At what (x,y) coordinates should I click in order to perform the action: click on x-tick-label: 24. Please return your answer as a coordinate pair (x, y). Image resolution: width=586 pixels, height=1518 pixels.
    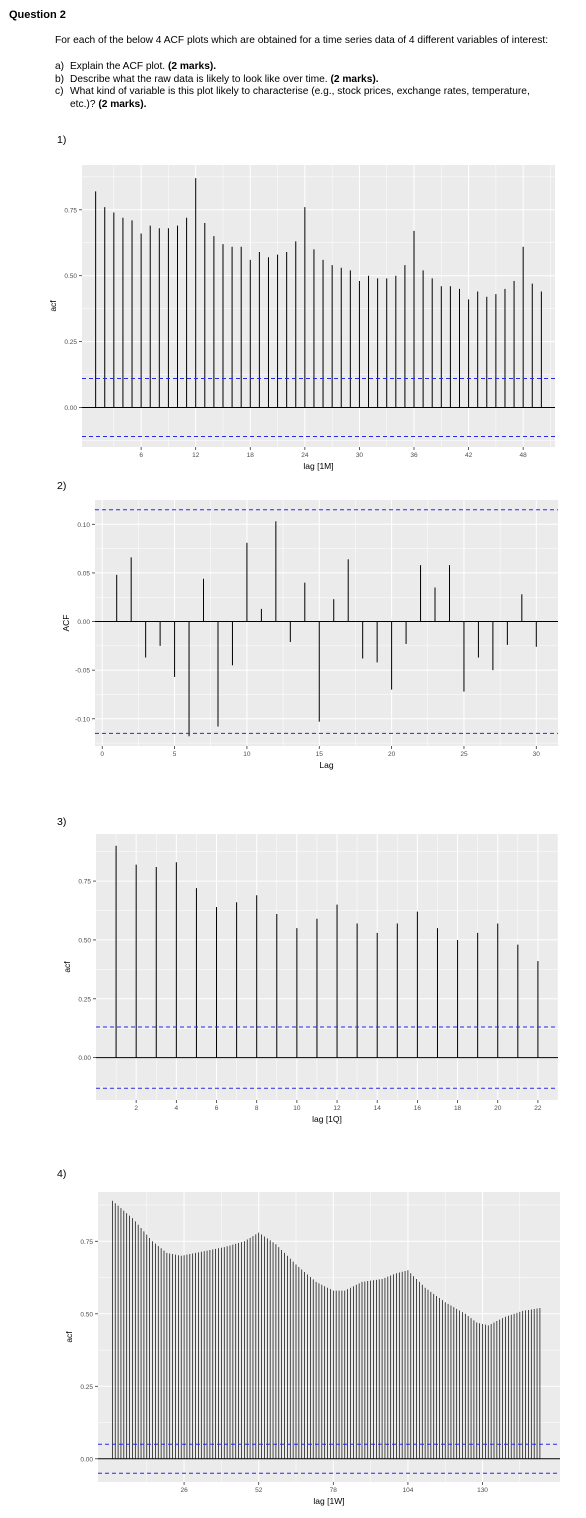
    Looking at the image, I should click on (305, 455).